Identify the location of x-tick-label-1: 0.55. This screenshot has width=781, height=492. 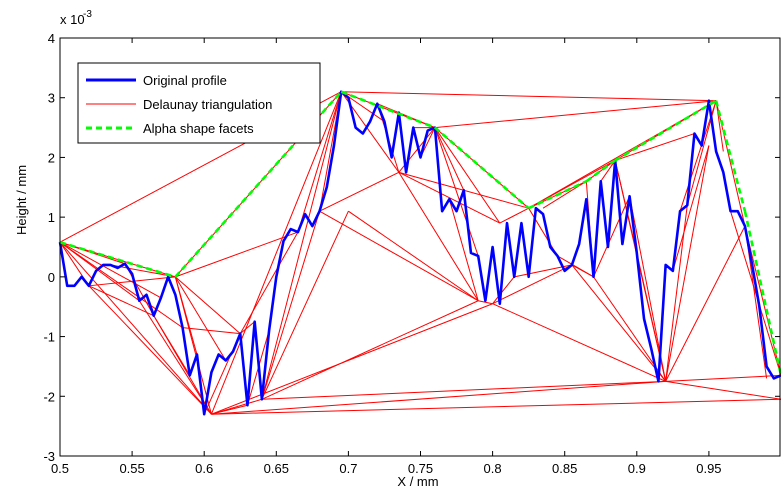
(131, 468).